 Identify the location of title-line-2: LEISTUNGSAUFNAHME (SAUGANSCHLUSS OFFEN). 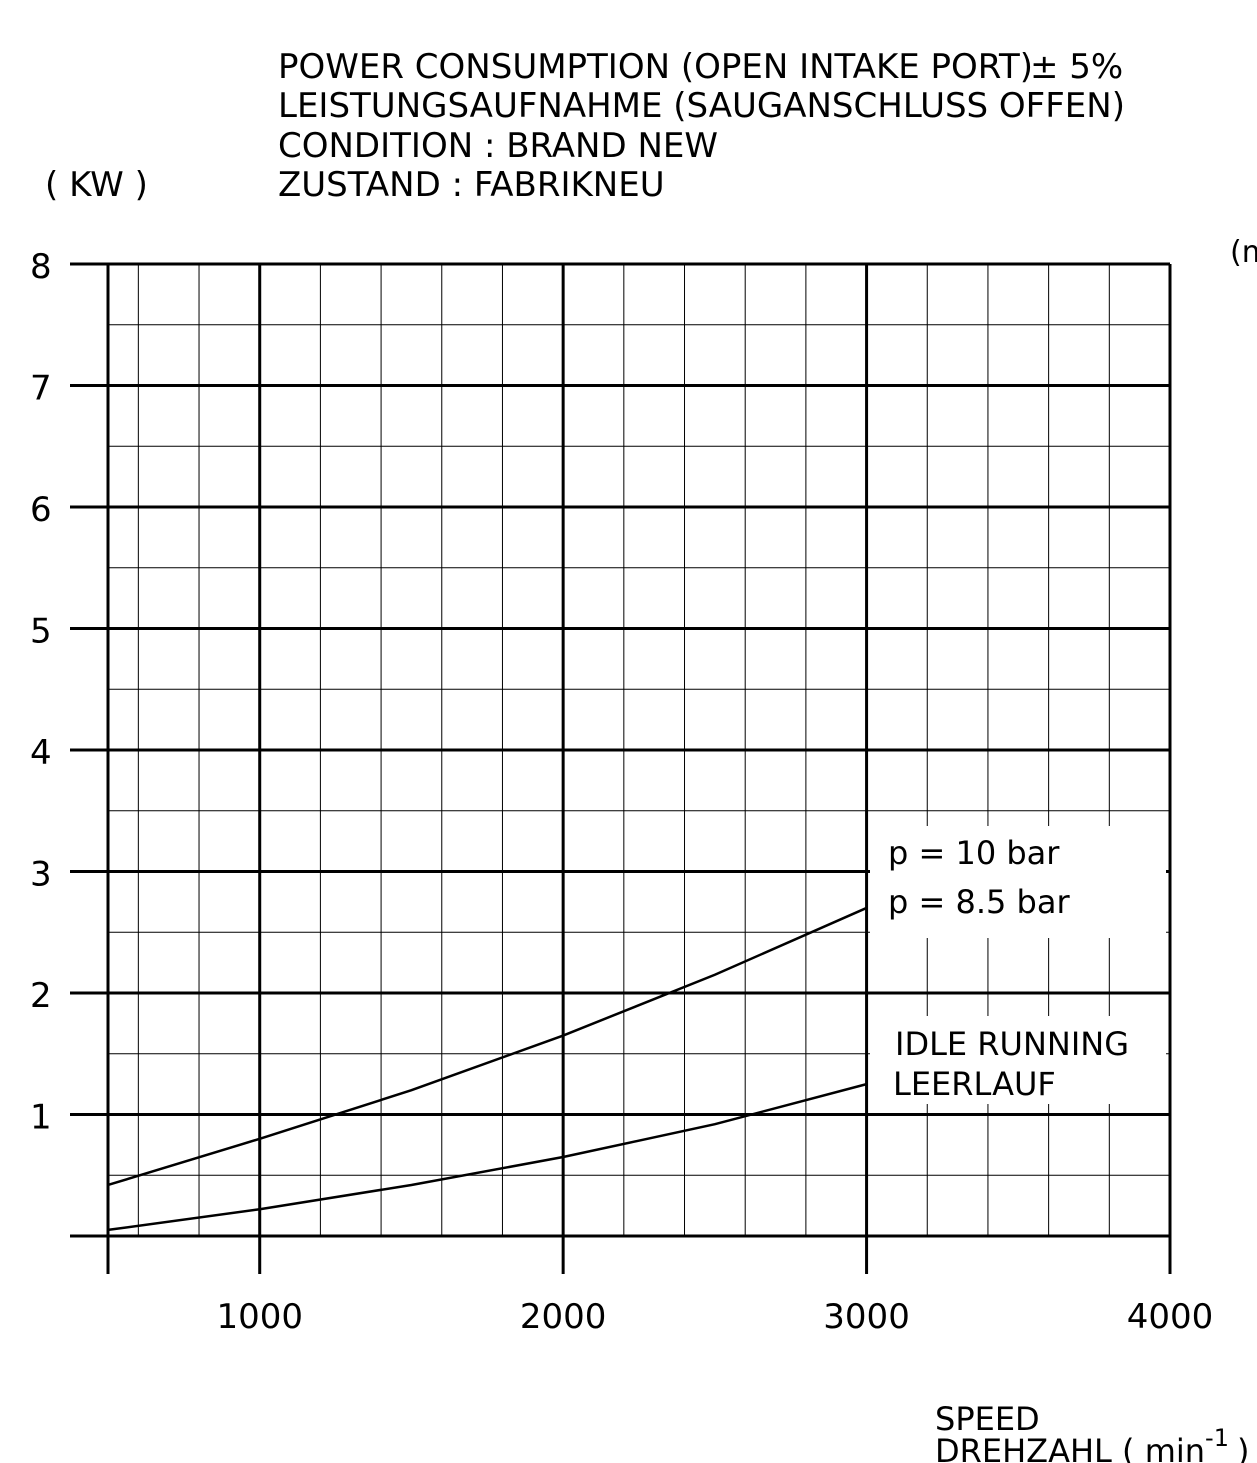
(701, 106).